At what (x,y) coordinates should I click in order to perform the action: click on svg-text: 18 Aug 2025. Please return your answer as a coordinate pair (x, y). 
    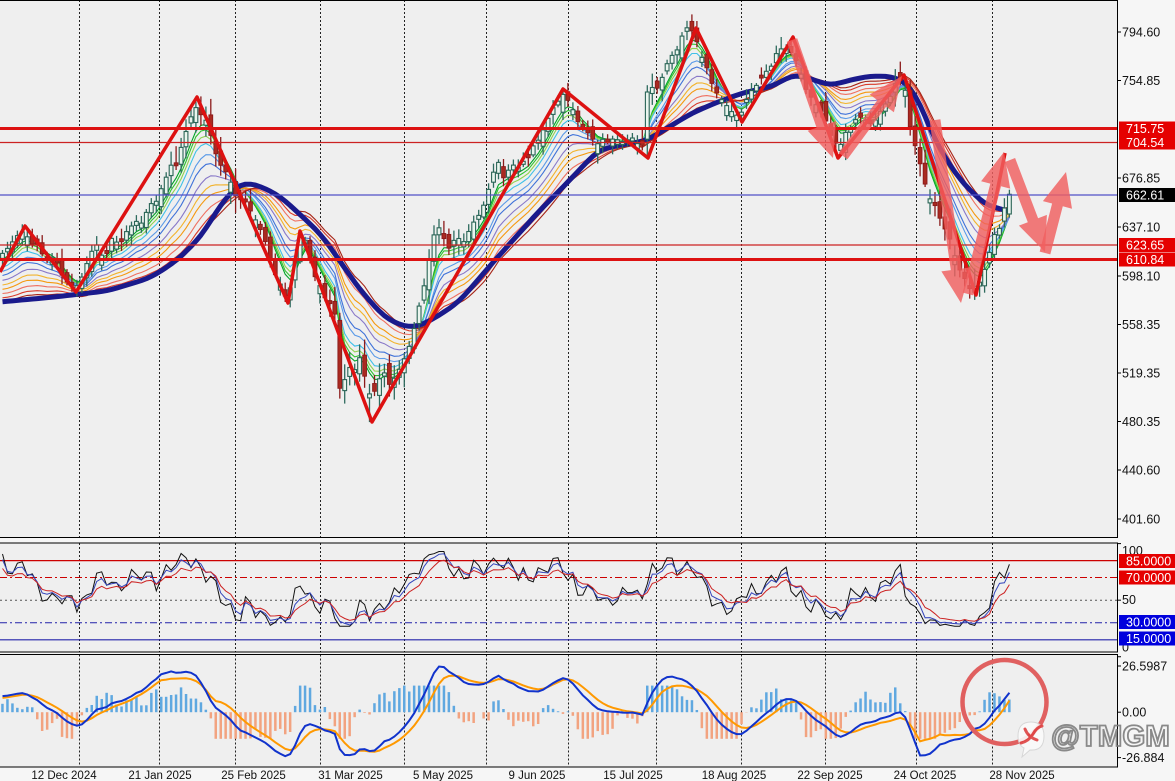
    Looking at the image, I should click on (734, 775).